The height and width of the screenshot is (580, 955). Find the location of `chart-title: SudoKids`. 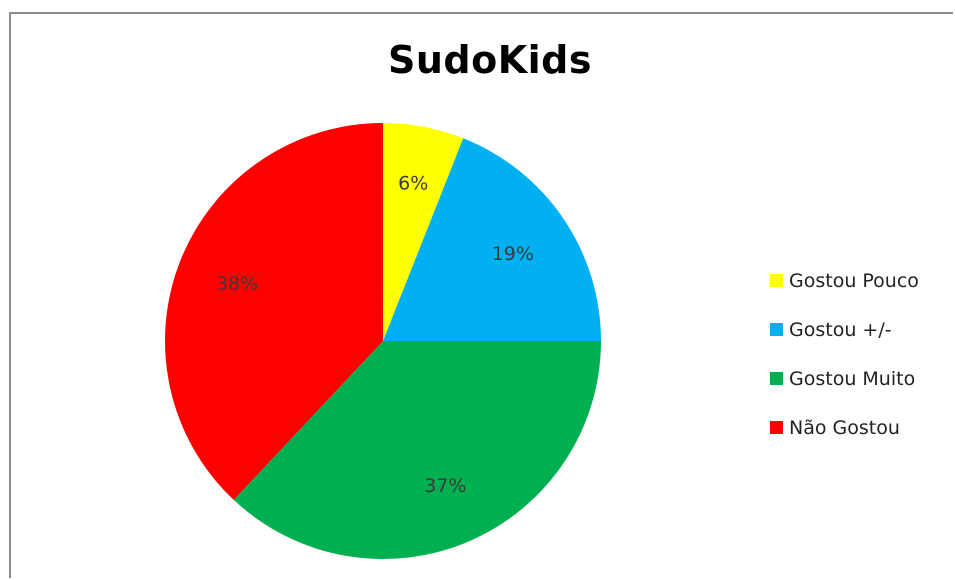

chart-title: SudoKids is located at coordinates (490, 60).